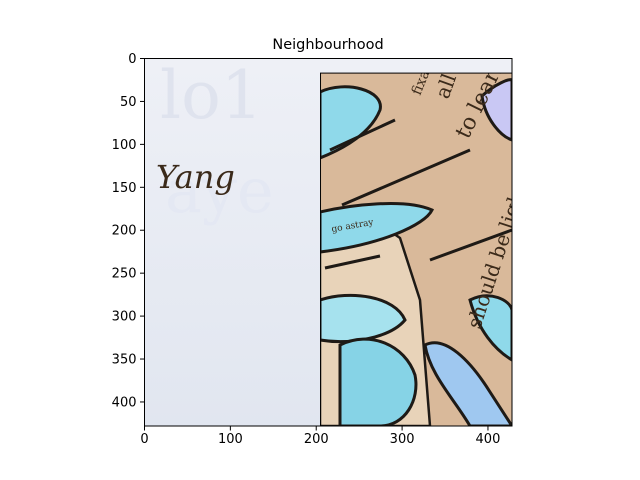 Image resolution: width=640 pixels, height=480 pixels. I want to click on y-tick-label: 50, so click(128, 102).